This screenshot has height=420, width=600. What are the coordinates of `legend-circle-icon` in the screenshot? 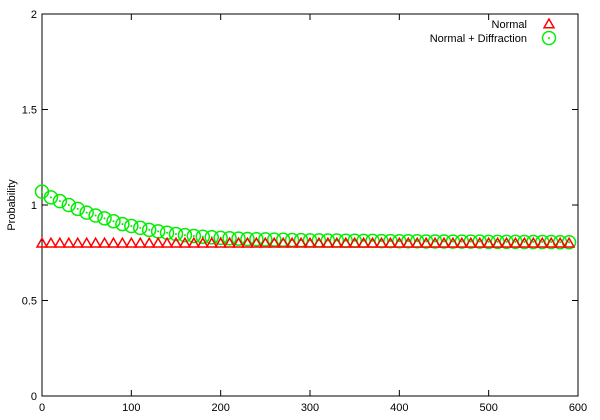 It's located at (549, 38).